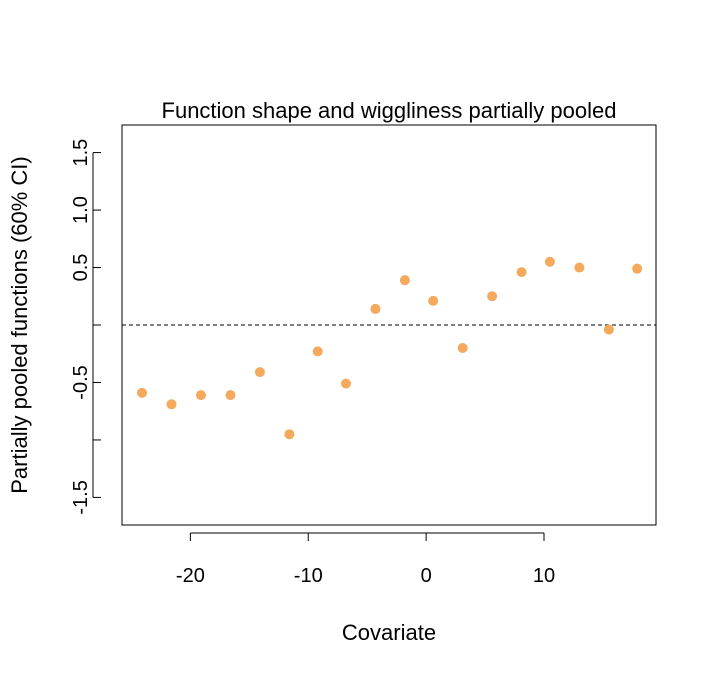 This screenshot has height=680, width=720. I want to click on y-axis-label: Partially pooled functions (60% CI), so click(19, 325).